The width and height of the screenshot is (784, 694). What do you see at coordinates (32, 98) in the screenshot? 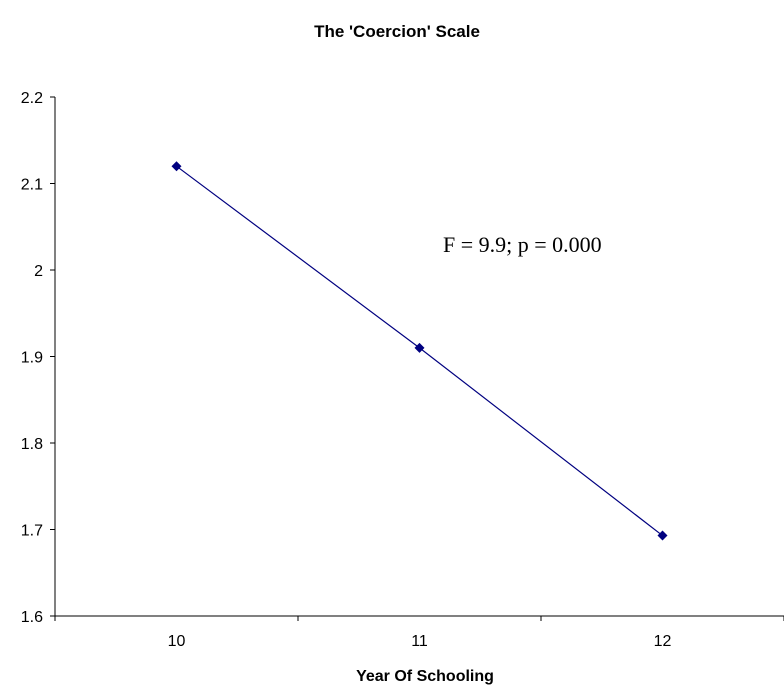
I see `y-tick-label: 2.2` at bounding box center [32, 98].